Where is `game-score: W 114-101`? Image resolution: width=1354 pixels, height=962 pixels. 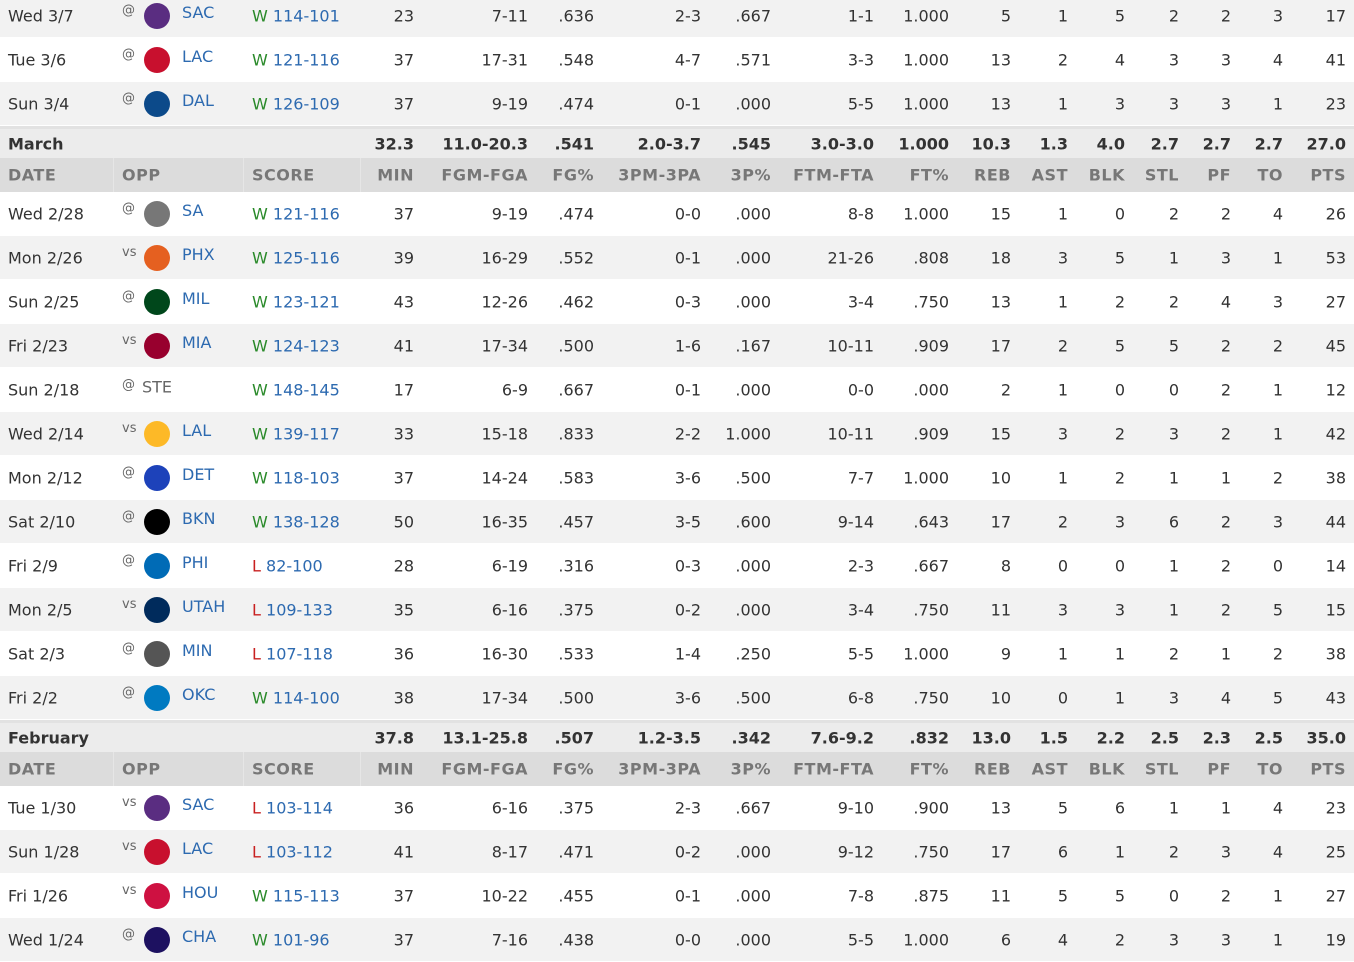 game-score: W 114-101 is located at coordinates (296, 15).